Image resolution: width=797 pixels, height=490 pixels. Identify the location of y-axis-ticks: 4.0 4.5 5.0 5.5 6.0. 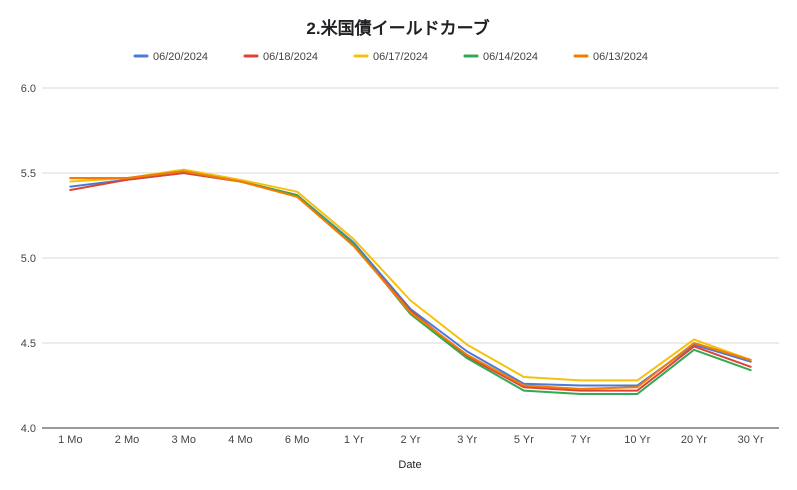
(28, 259).